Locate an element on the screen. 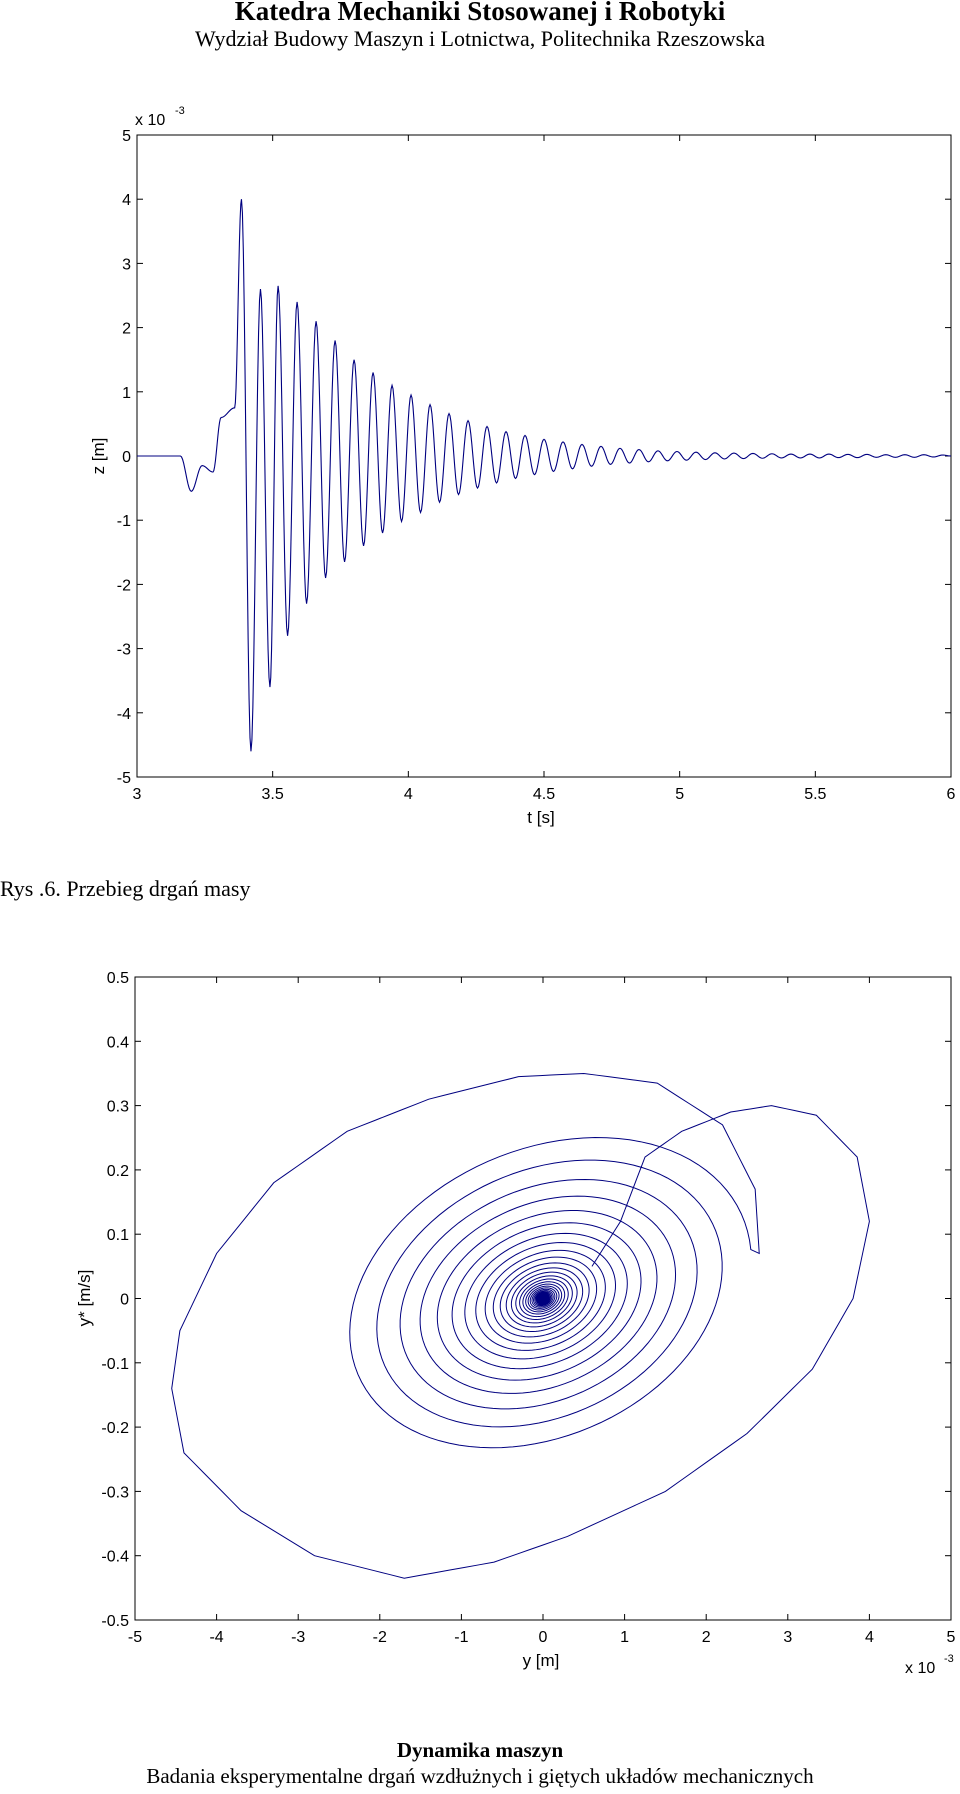  chart2-xtick-label: -5 is located at coordinates (135, 1637).